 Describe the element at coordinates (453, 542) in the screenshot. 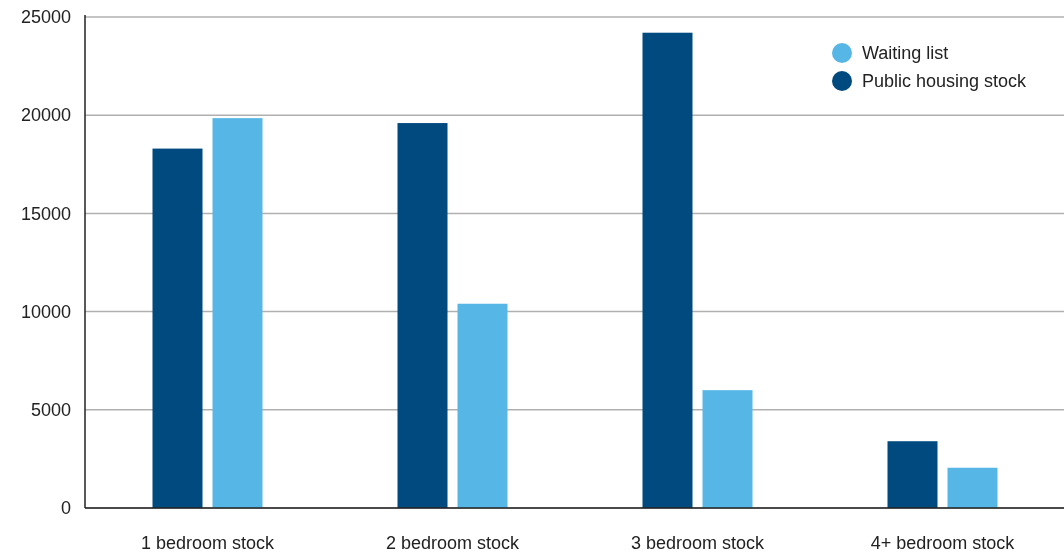

I see `x-tick-label: 2 bedroom stock` at that location.